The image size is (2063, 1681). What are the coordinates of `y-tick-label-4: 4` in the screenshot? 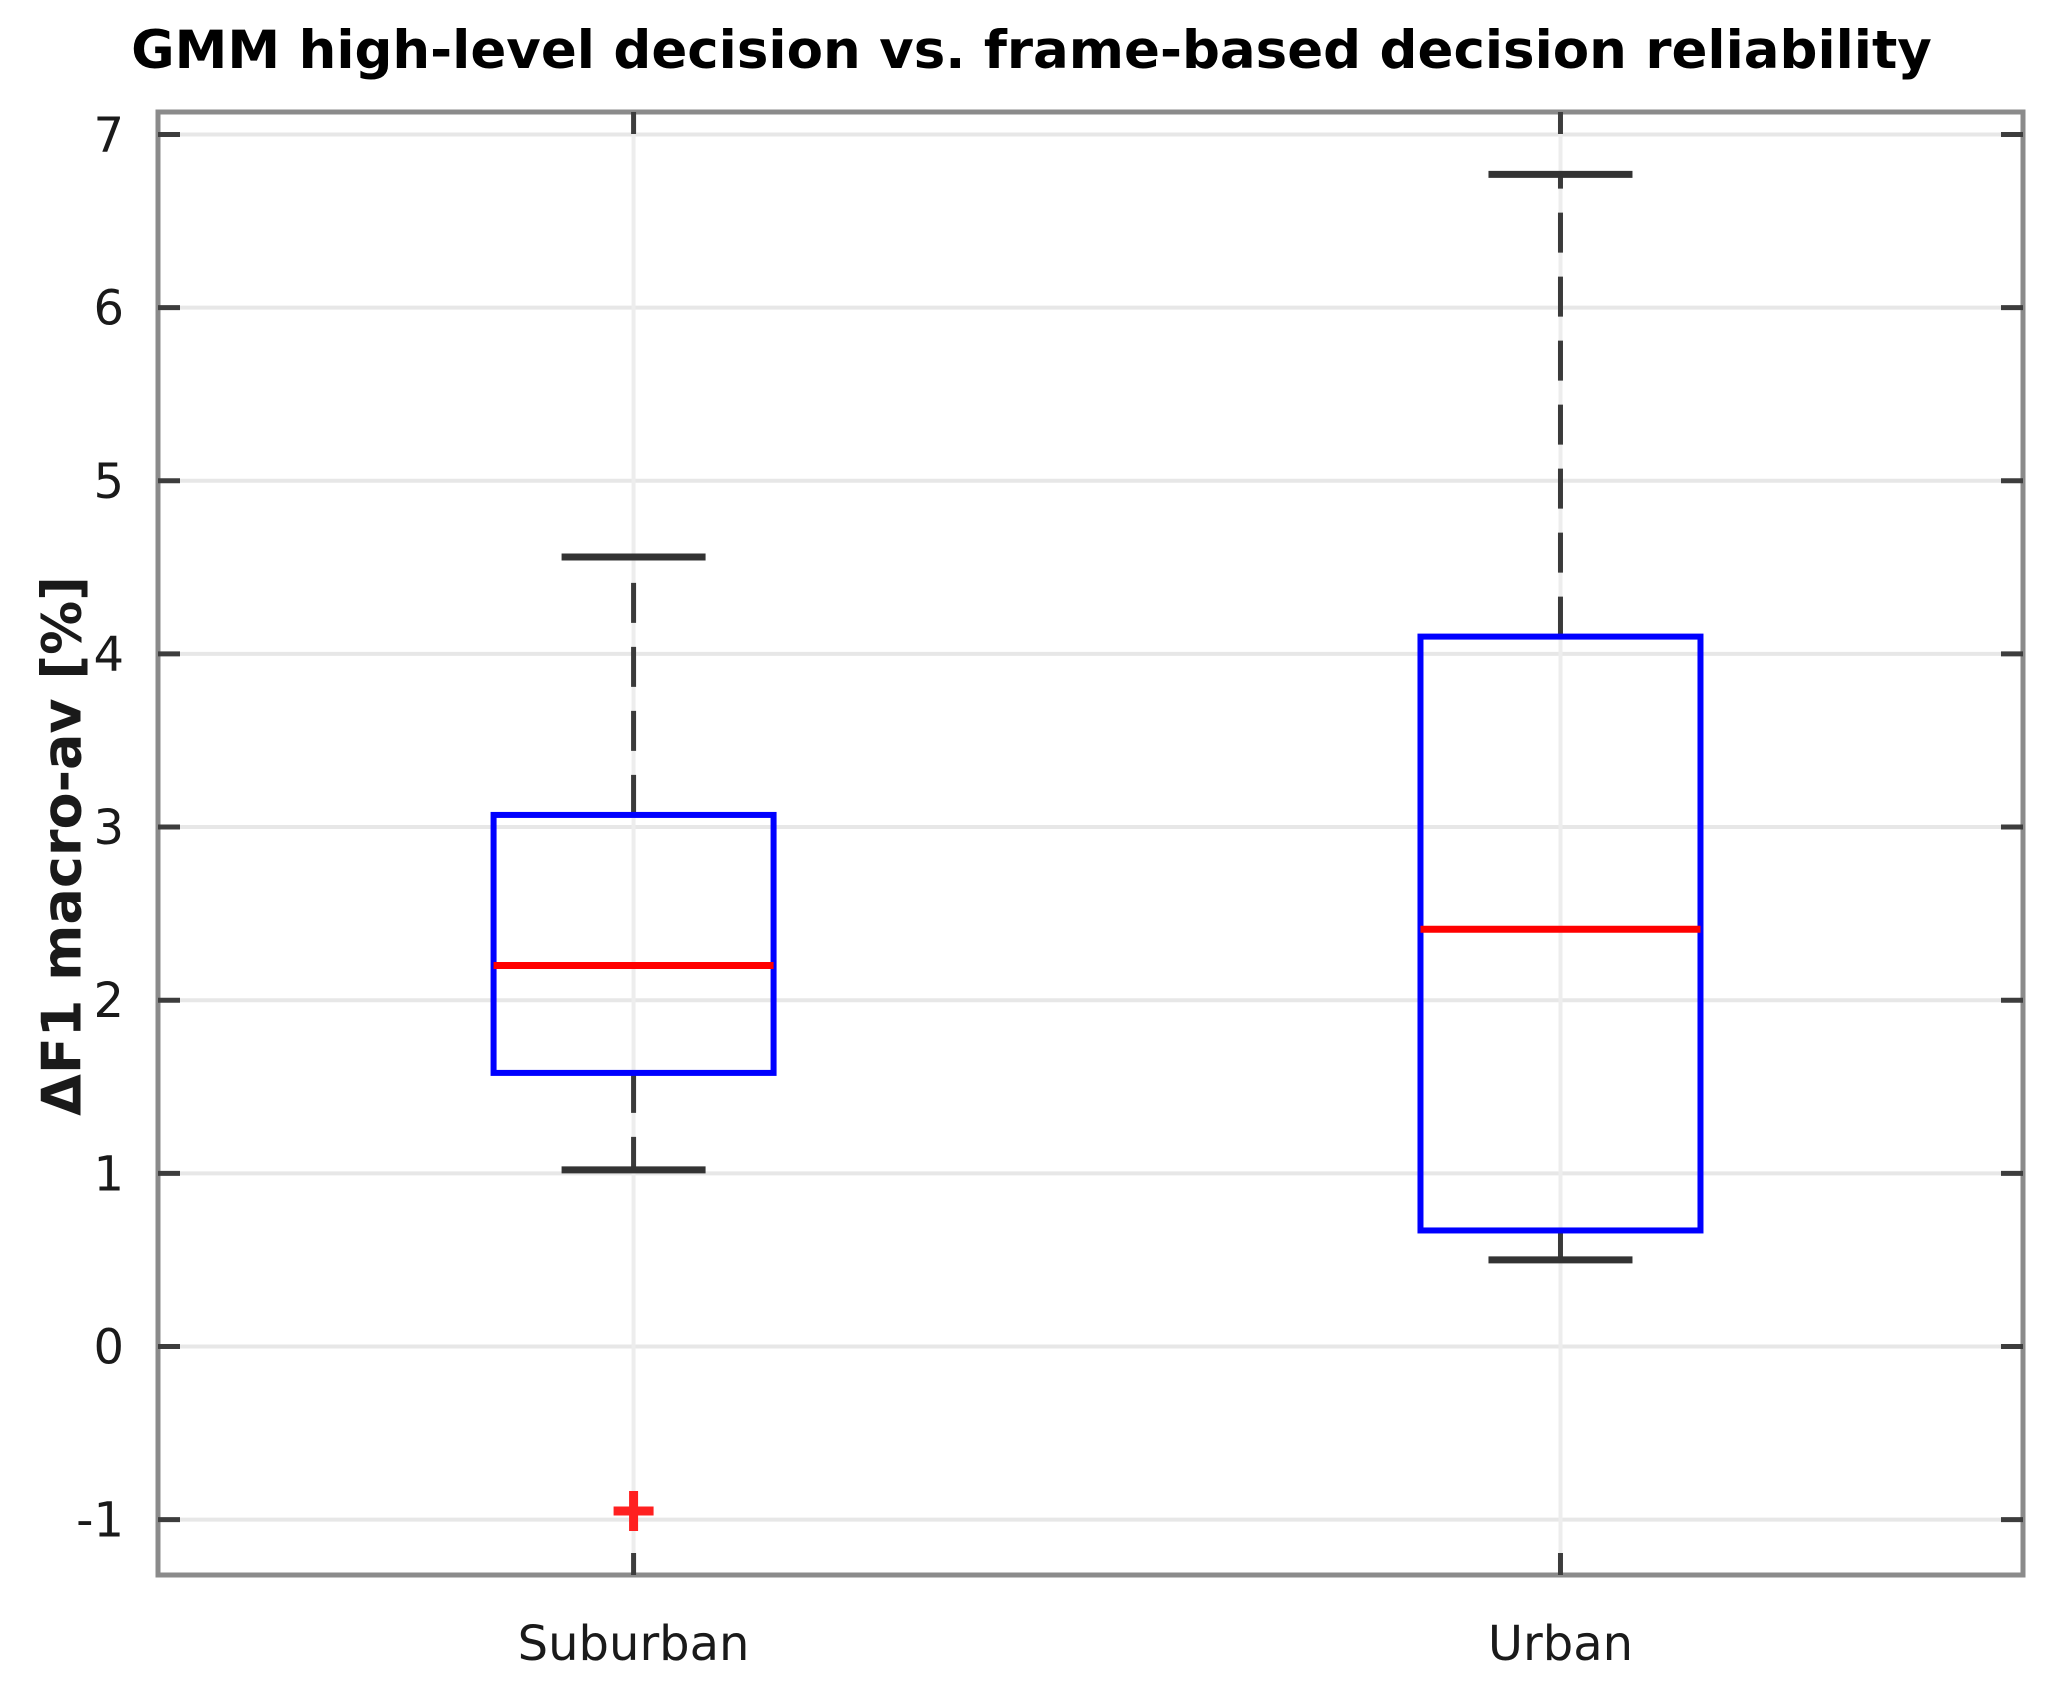 It's located at (108, 655).